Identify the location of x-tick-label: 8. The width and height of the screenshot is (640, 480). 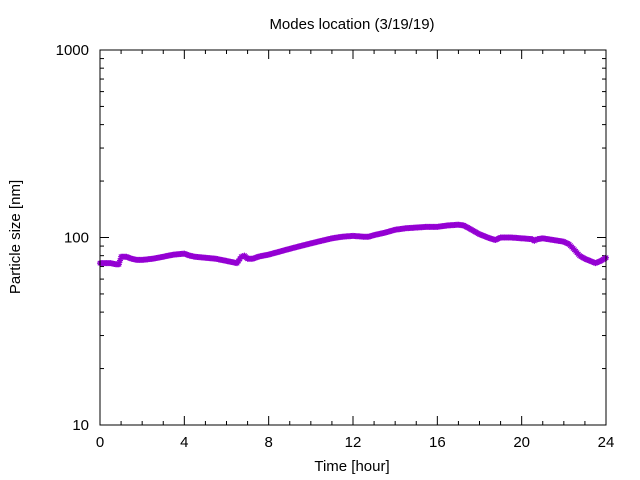
(268, 442).